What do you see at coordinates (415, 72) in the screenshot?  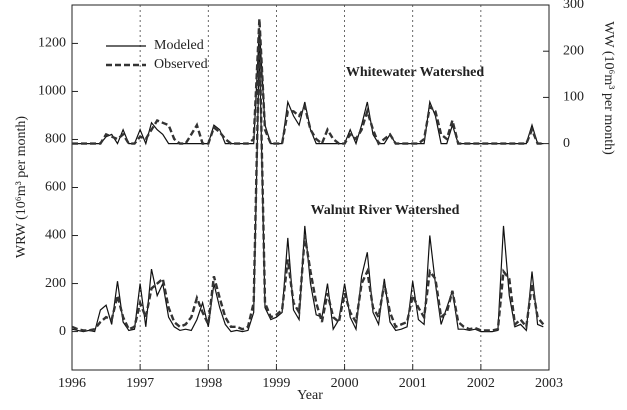 I see `annotation: Whitewater Watershed` at bounding box center [415, 72].